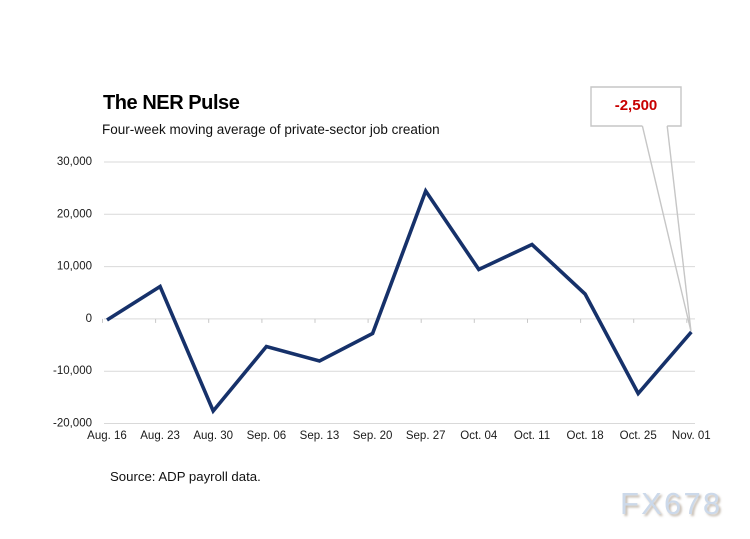 This screenshot has width=750, height=539. I want to click on svg-text: -10,000, so click(72, 371).